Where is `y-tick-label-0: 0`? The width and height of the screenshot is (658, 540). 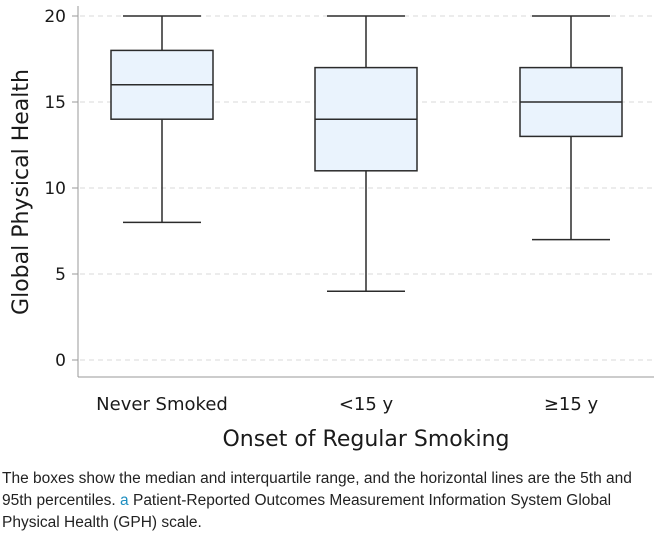
y-tick-label-0: 0 is located at coordinates (60, 361).